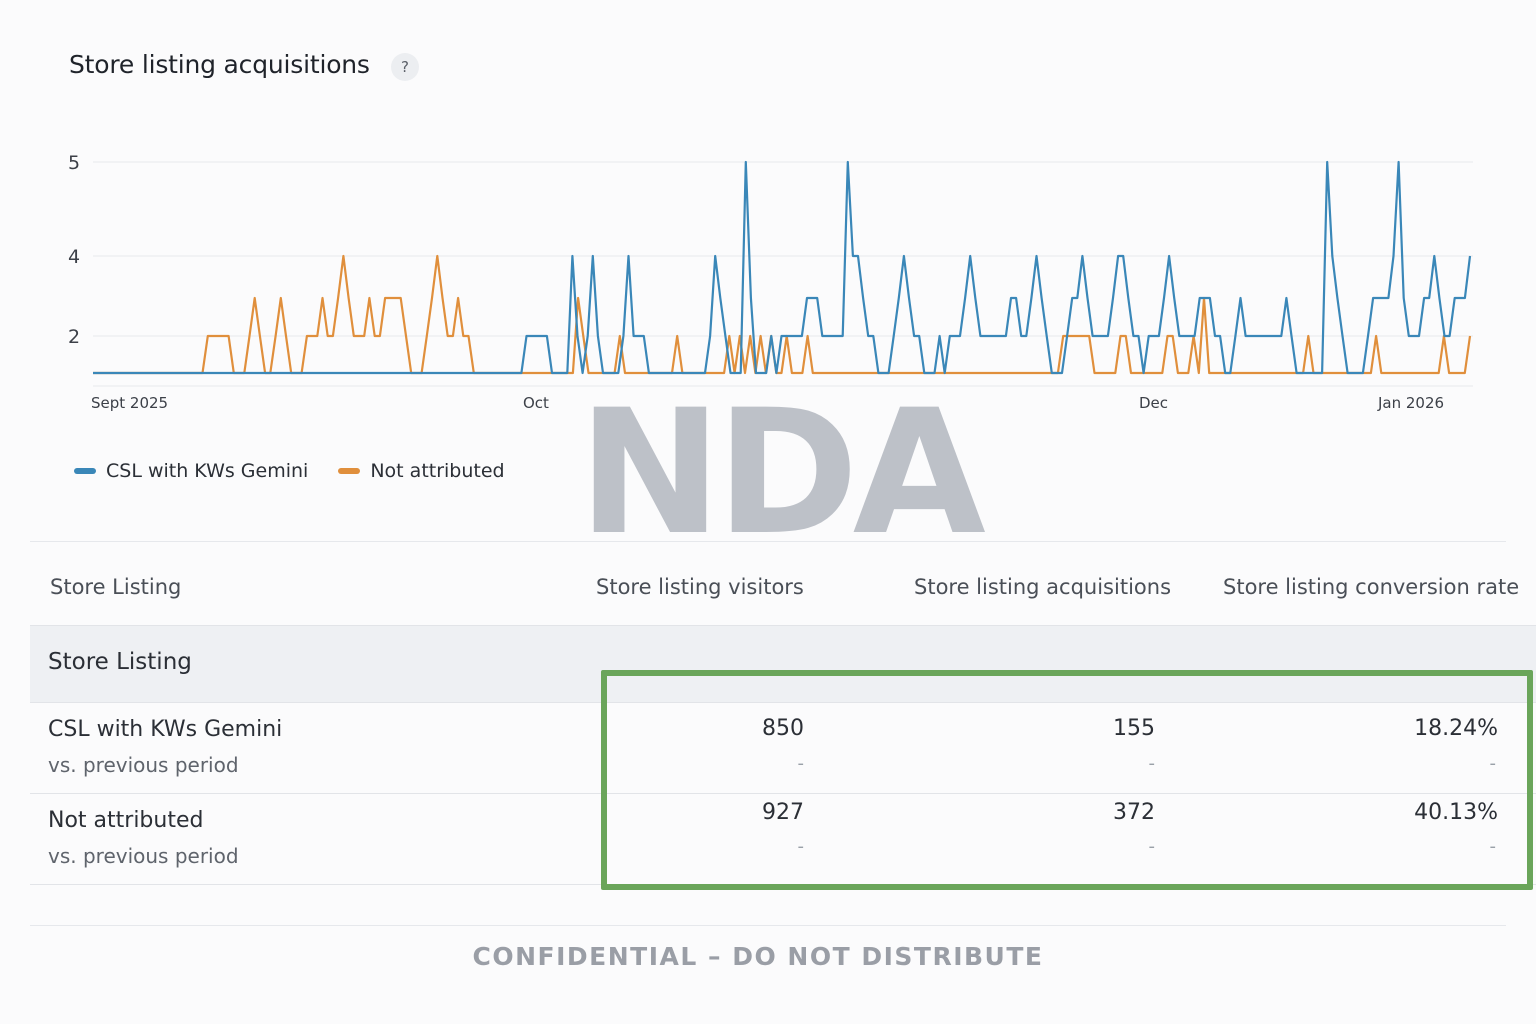 This screenshot has width=1536, height=1024. I want to click on legend-swatch-csl, so click(85, 471).